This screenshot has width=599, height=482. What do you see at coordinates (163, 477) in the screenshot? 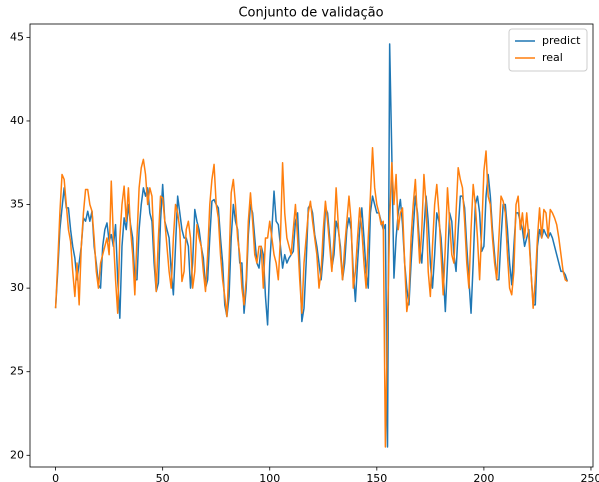
I see `x-tick-label: 50` at bounding box center [163, 477].